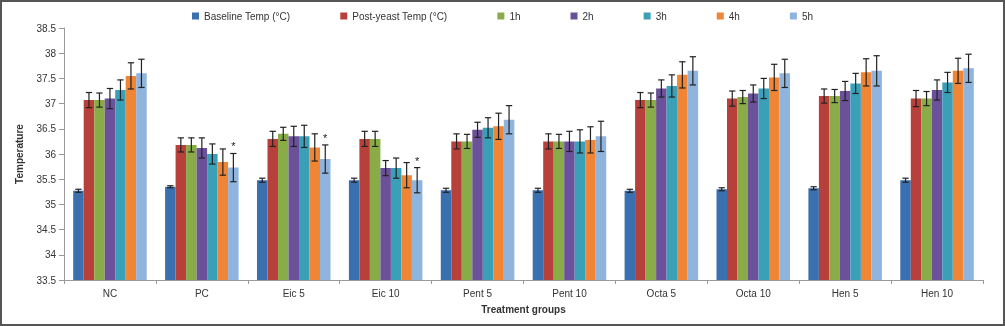  I want to click on legend-label: 4h, so click(734, 16).